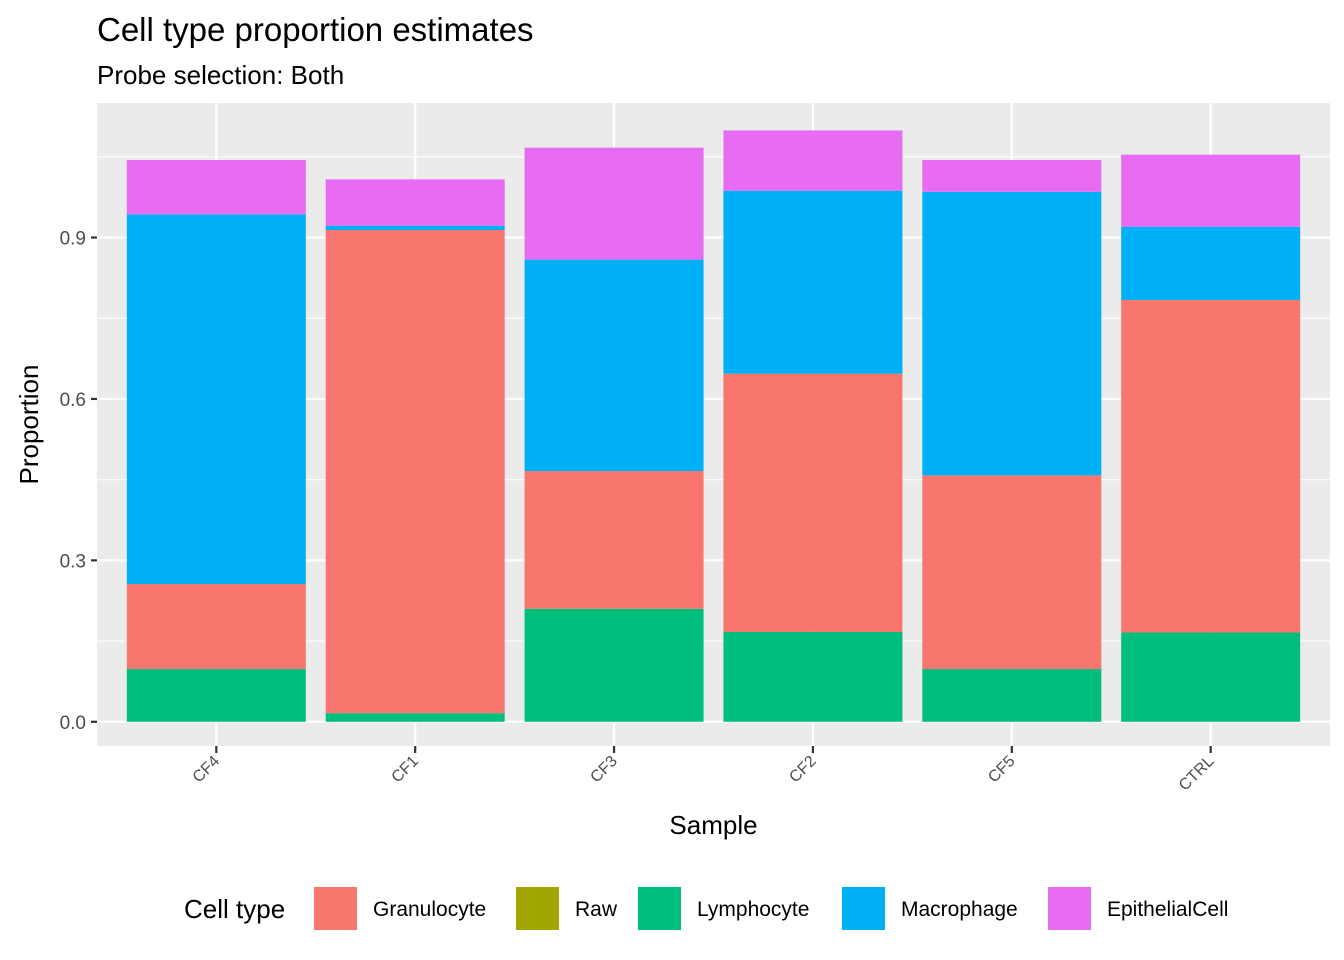 This screenshot has width=1344, height=960. What do you see at coordinates (1001, 769) in the screenshot?
I see `x-tick-label: CF5` at bounding box center [1001, 769].